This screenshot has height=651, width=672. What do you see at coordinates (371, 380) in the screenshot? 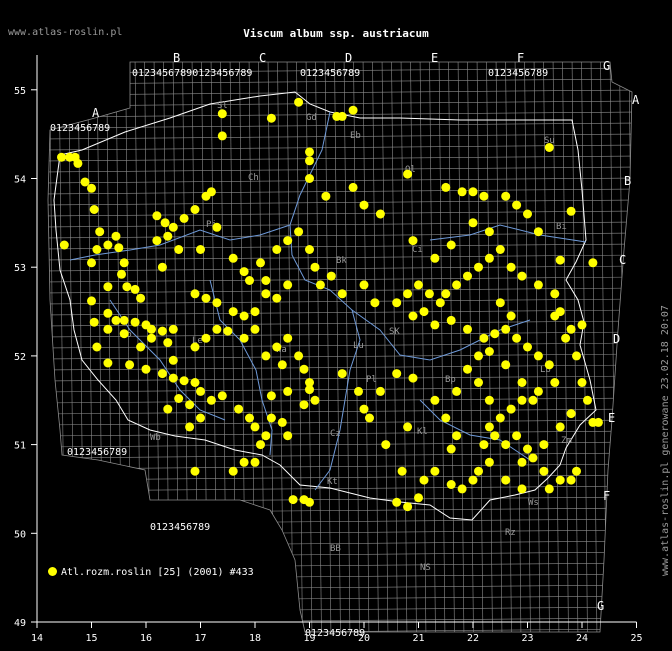
I see `region-label: Pl` at bounding box center [371, 380].